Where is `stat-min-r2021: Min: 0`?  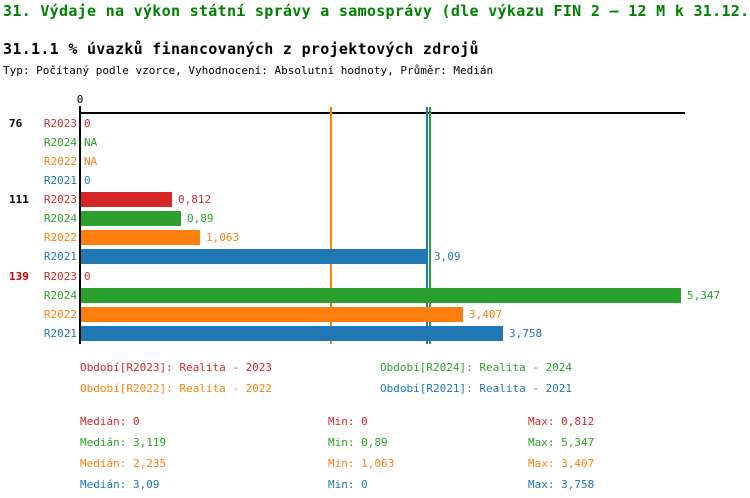
stat-min-r2021: Min: 0 is located at coordinates (348, 484).